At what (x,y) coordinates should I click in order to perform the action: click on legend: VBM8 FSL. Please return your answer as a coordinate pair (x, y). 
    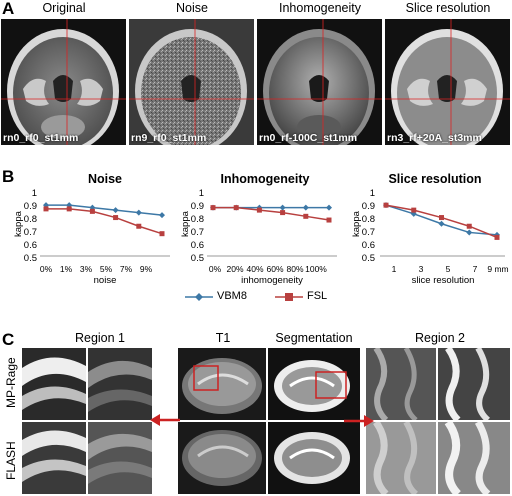
    Looking at the image, I should click on (275, 297).